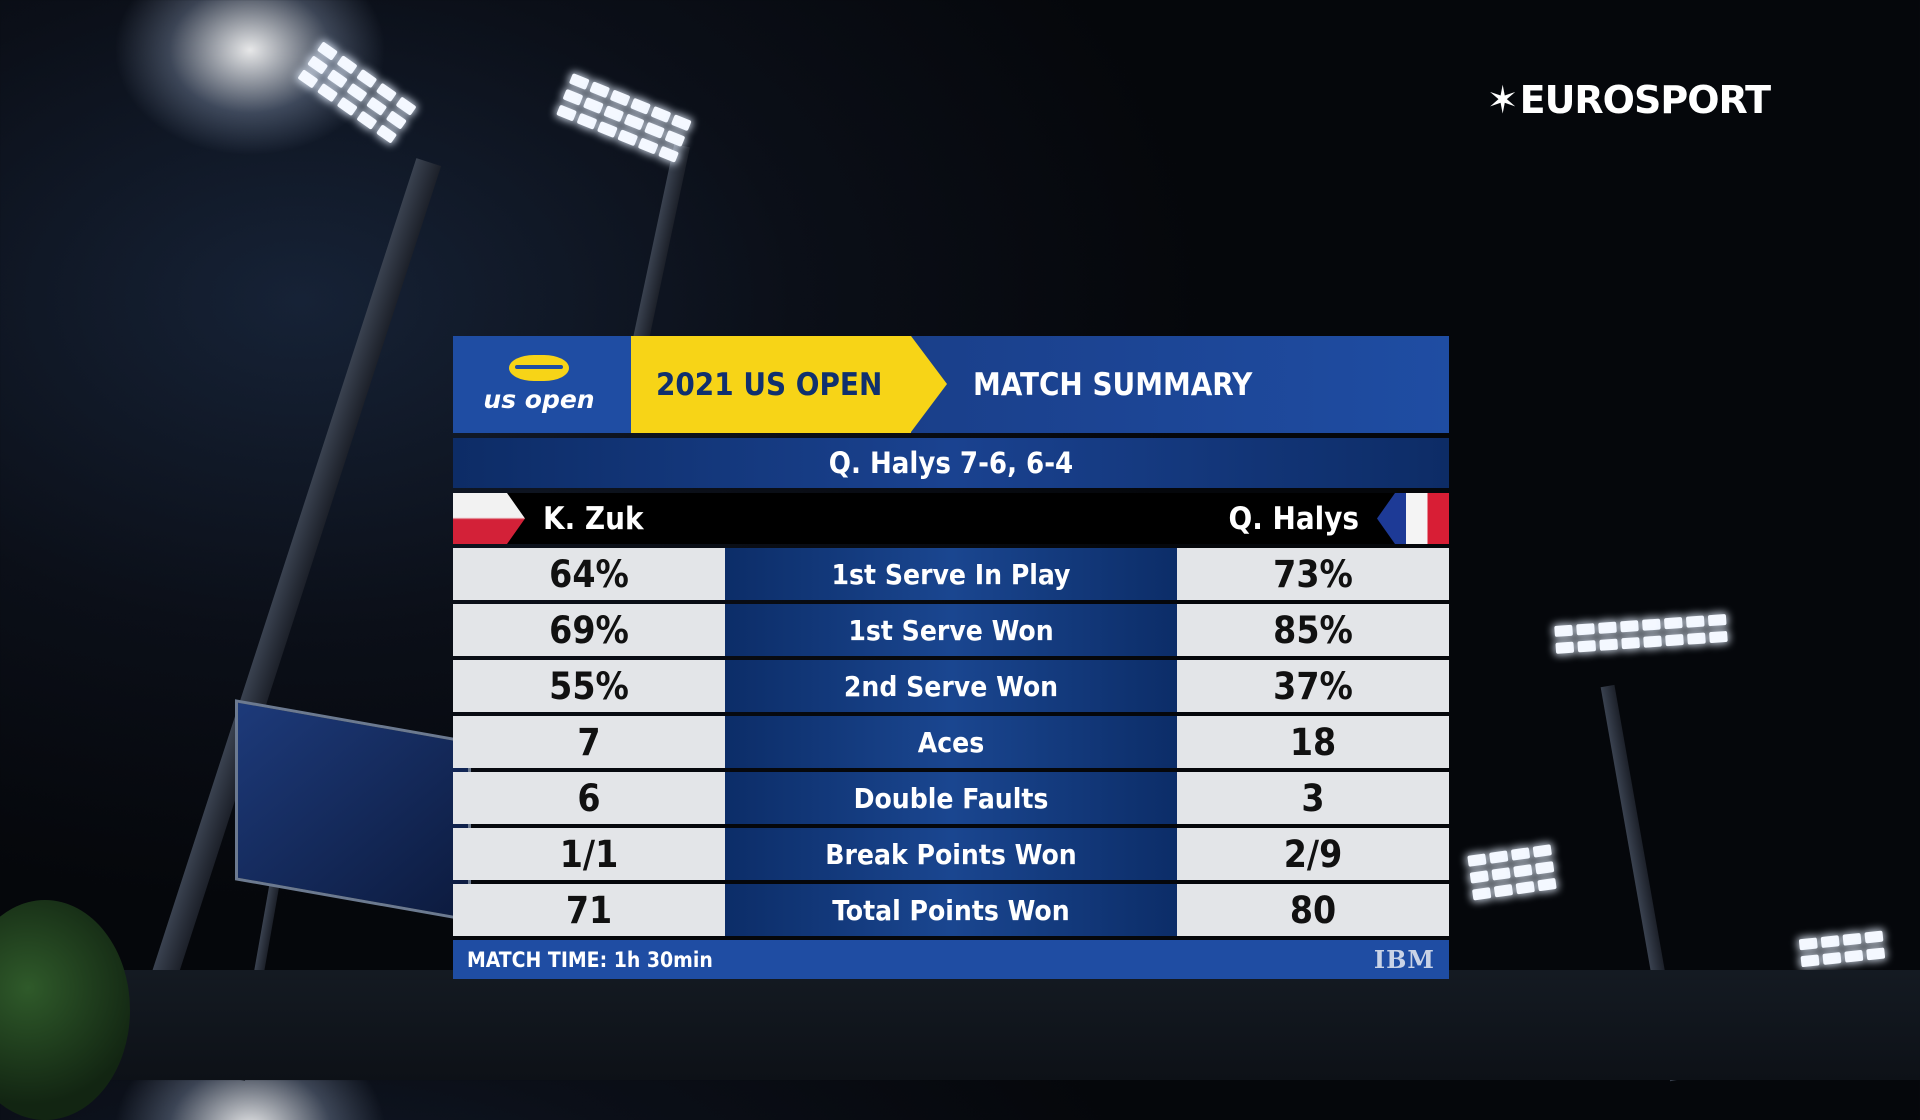 The height and width of the screenshot is (1120, 1920). Describe the element at coordinates (589, 854) in the screenshot. I see `stat-left-value: 1/1` at that location.